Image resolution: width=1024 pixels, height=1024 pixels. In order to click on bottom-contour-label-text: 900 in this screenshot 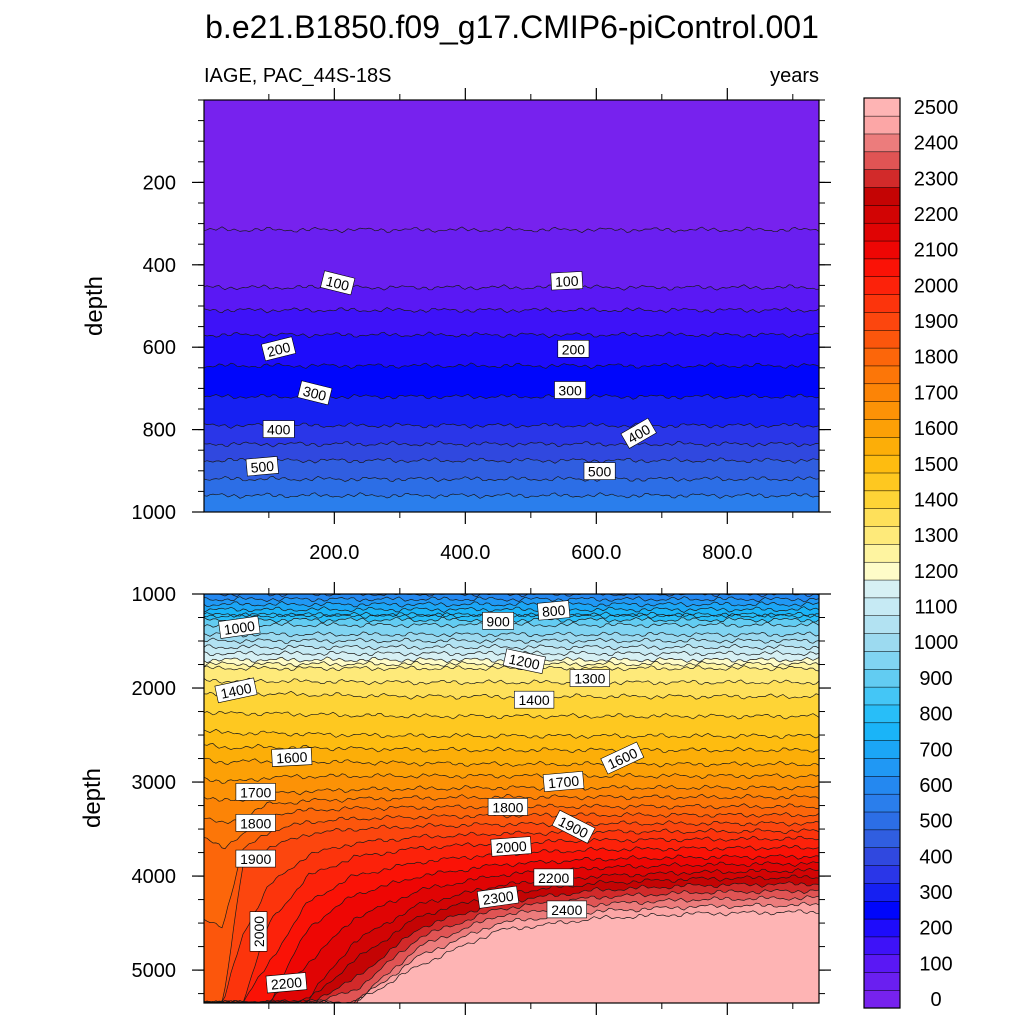, I will do `click(498, 621)`.